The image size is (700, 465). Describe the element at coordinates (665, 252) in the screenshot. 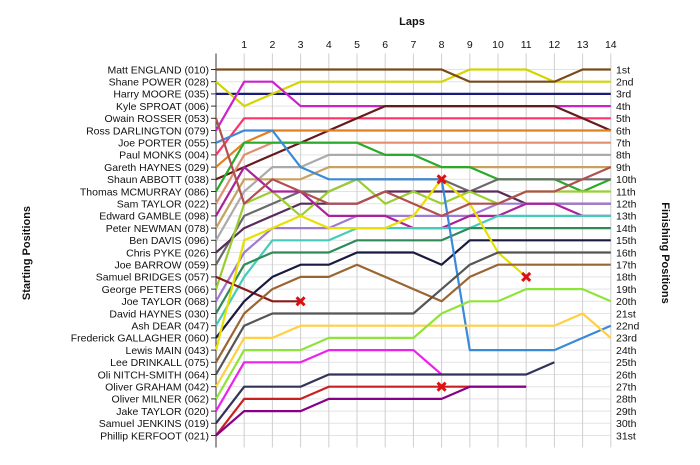

I see `y-axis-title-right: Finishing Positions` at that location.